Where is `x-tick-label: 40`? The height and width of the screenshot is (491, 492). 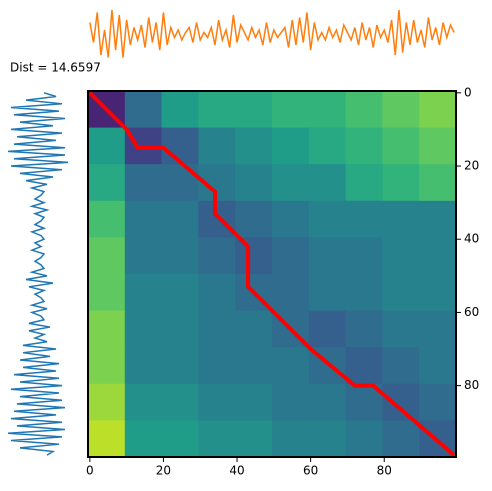 x-tick-label: 40 is located at coordinates (236, 471).